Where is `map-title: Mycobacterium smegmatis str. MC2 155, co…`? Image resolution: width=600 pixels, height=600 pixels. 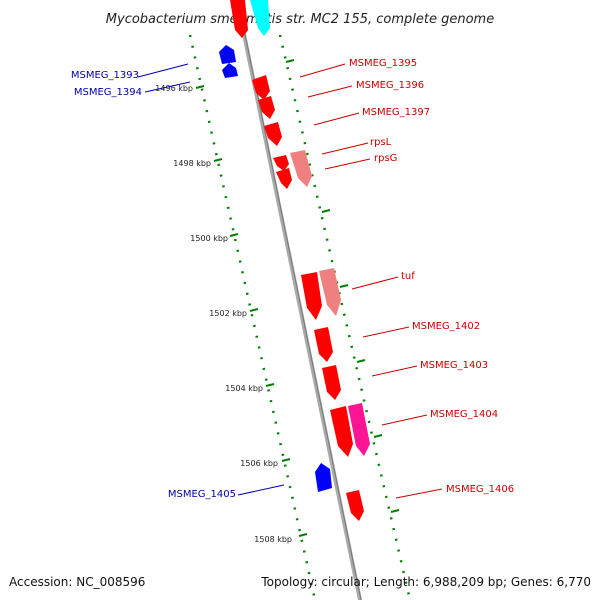 map-title: Mycobacterium smegmatis str. MC2 155, co… is located at coordinates (300, 19).